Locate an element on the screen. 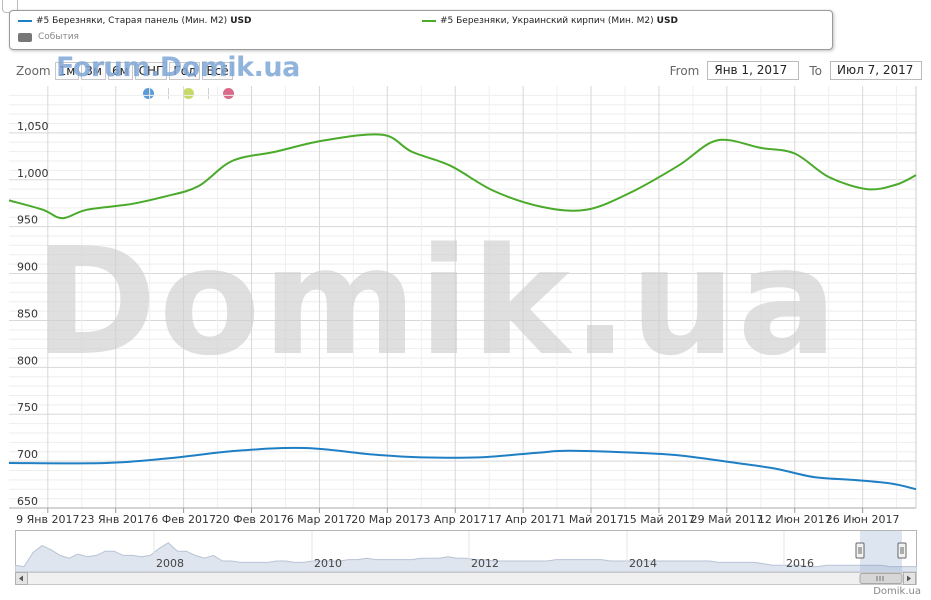 The width and height of the screenshot is (931, 600). navigator-left-handle is located at coordinates (860, 550).